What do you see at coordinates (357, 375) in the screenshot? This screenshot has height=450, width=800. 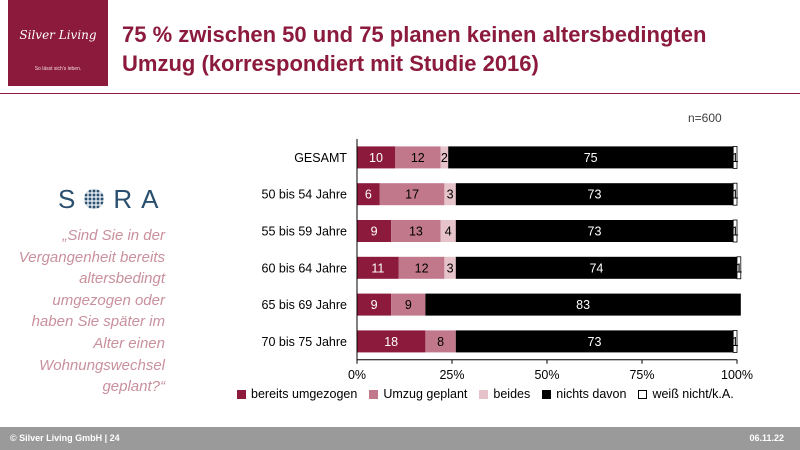 I see `x-tick-label: 0%` at bounding box center [357, 375].